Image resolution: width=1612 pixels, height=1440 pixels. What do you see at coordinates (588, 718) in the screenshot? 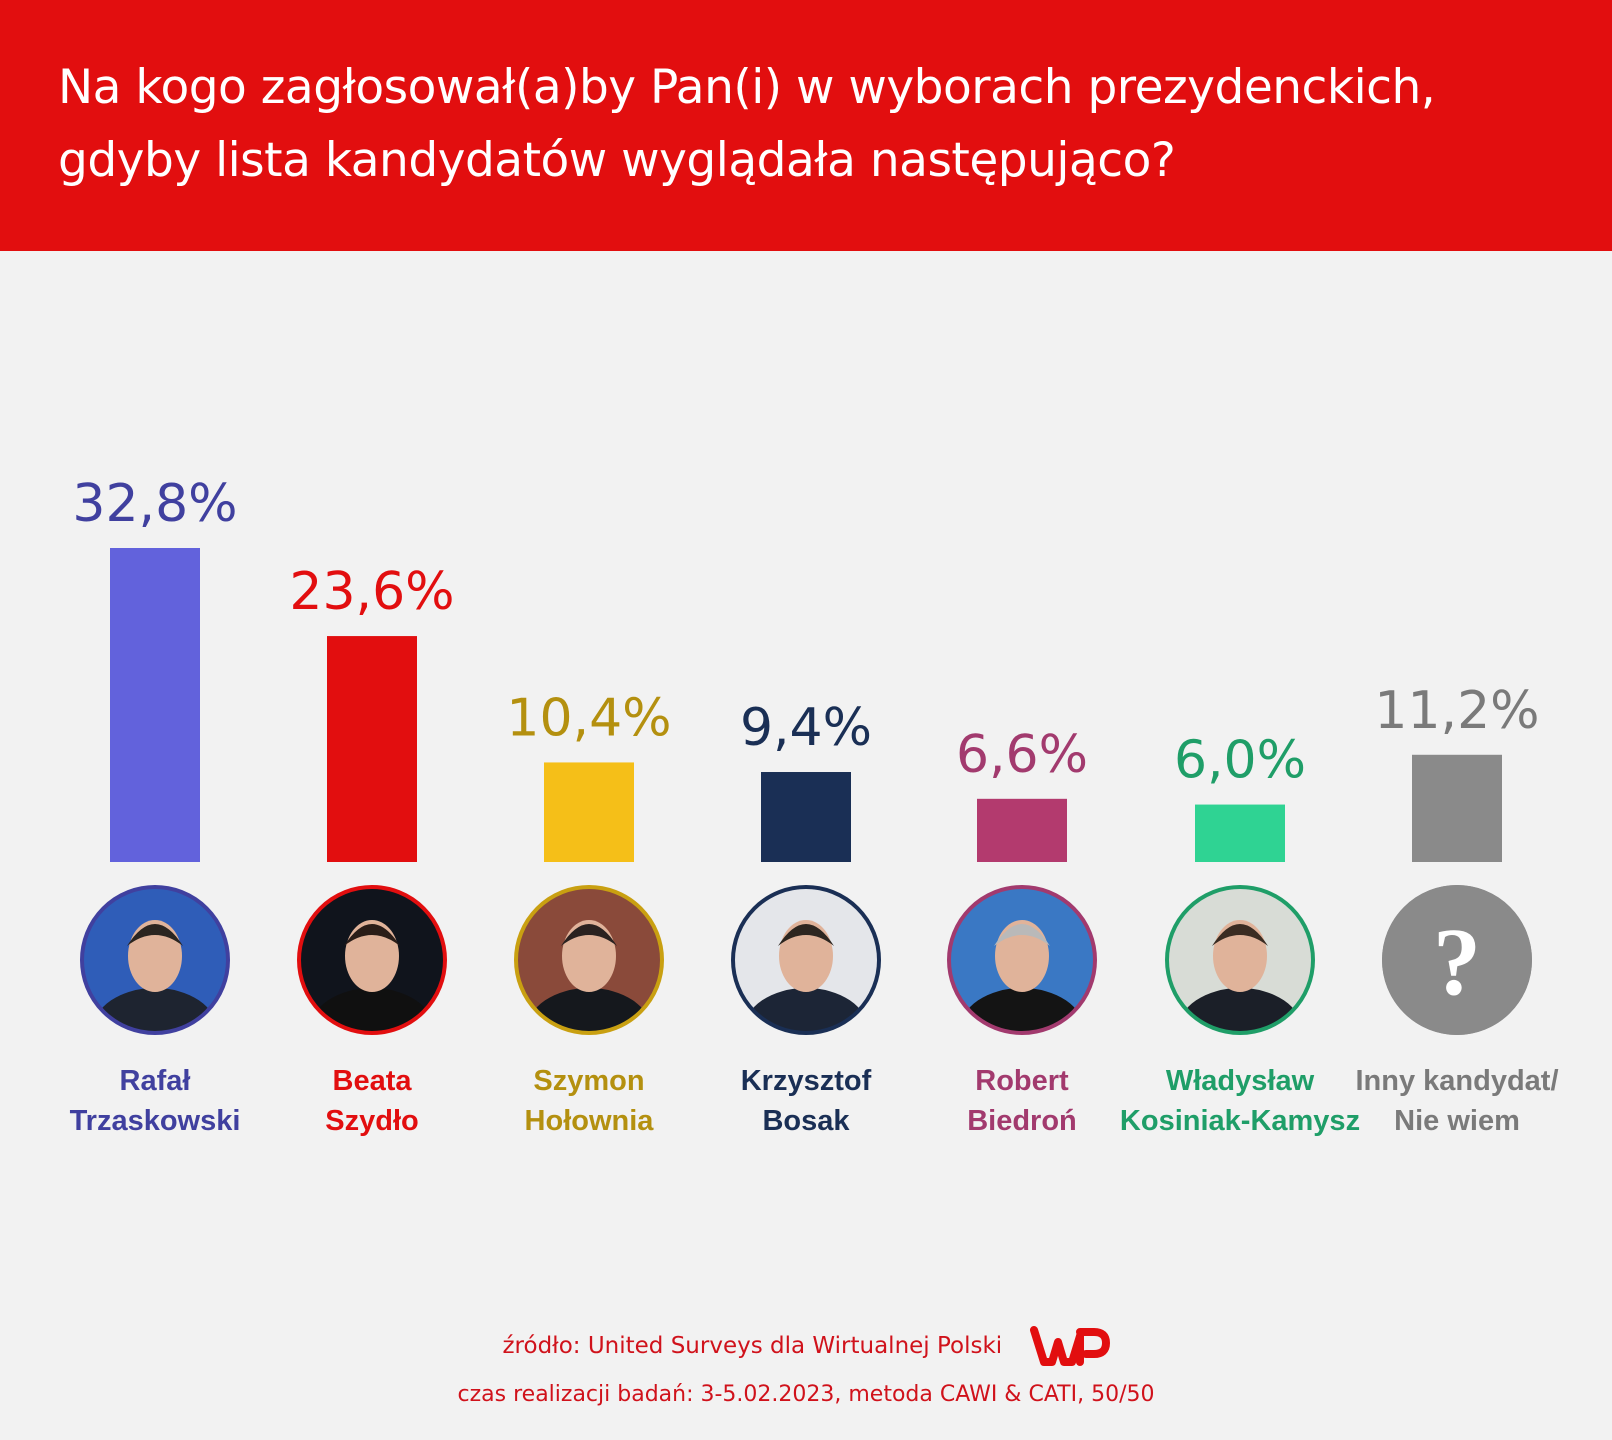
I see `value-label-2: 10,4%` at bounding box center [588, 718].